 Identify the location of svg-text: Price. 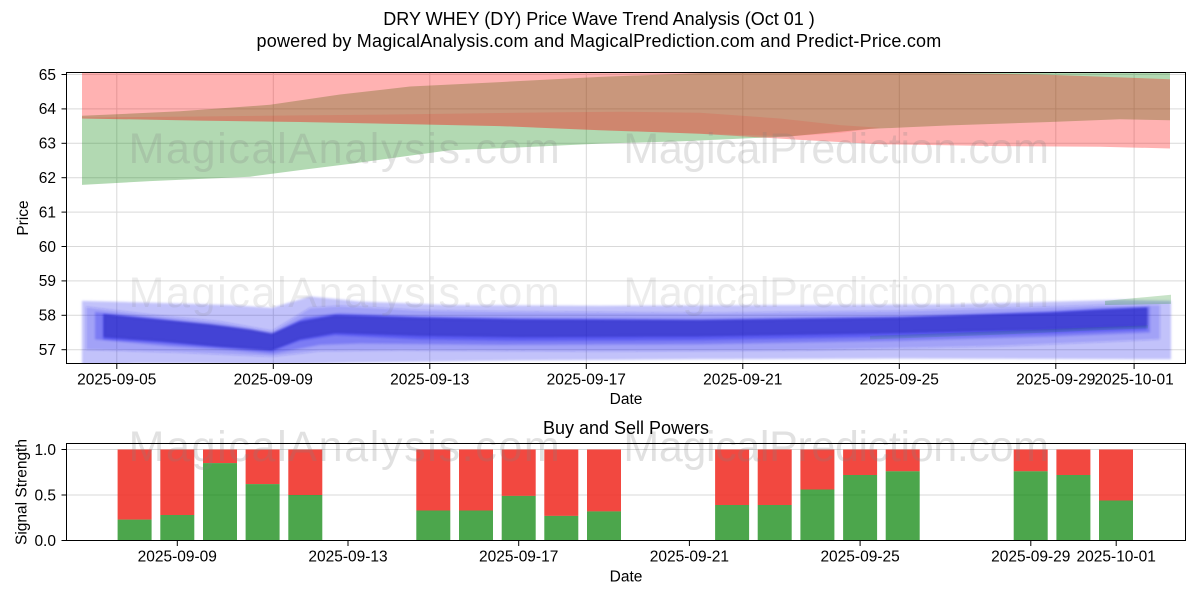
(23, 217).